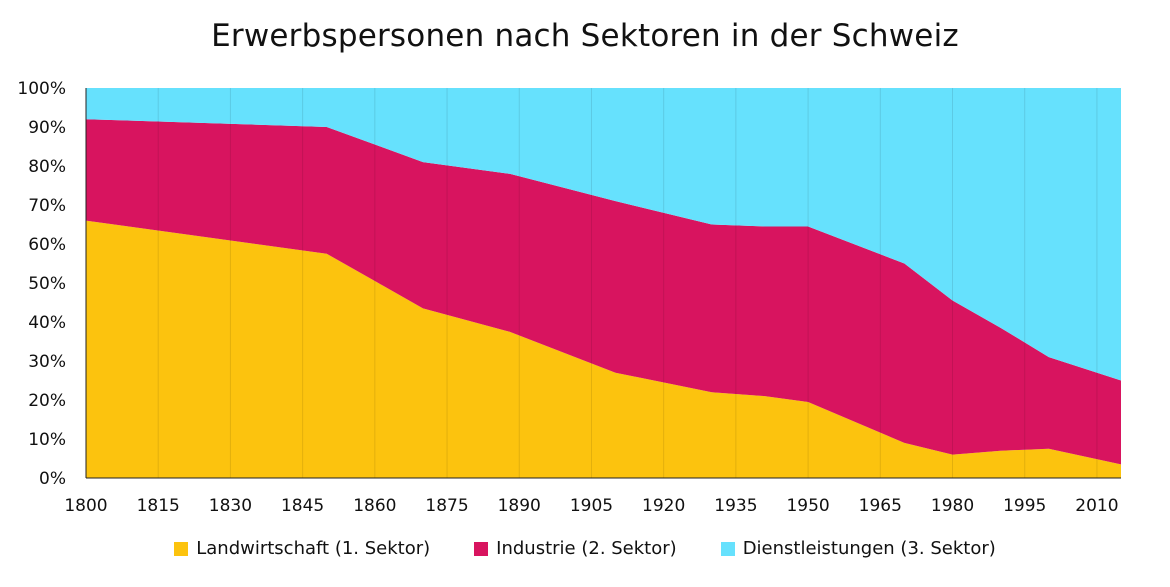 The image size is (1170, 587). Describe the element at coordinates (663, 506) in the screenshot. I see `x-tick-label: 1920` at that location.